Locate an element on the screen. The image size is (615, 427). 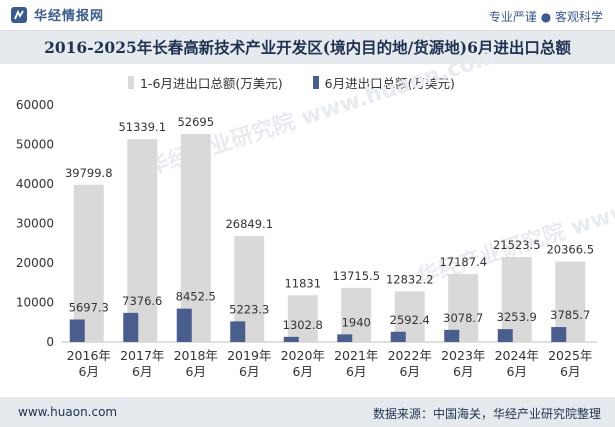
y-tick-label: 10000 is located at coordinates (35, 303).